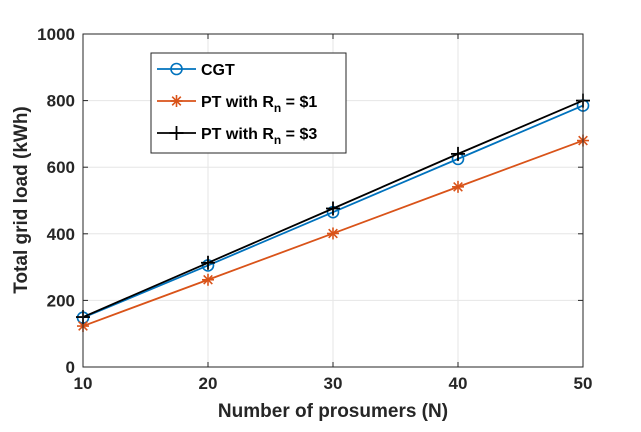 This screenshot has height=432, width=641. I want to click on x-tick-label: 40, so click(458, 383).